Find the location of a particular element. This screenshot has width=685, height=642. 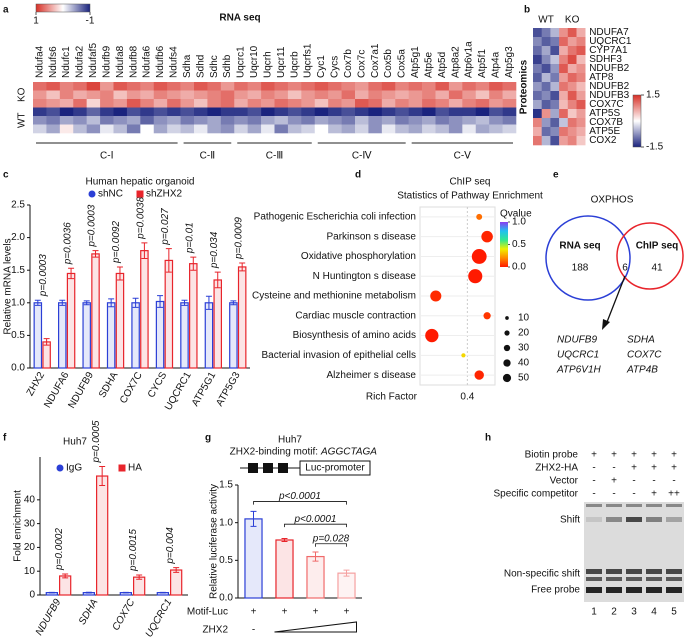

p-value: p=0.0002 is located at coordinates (59, 549).